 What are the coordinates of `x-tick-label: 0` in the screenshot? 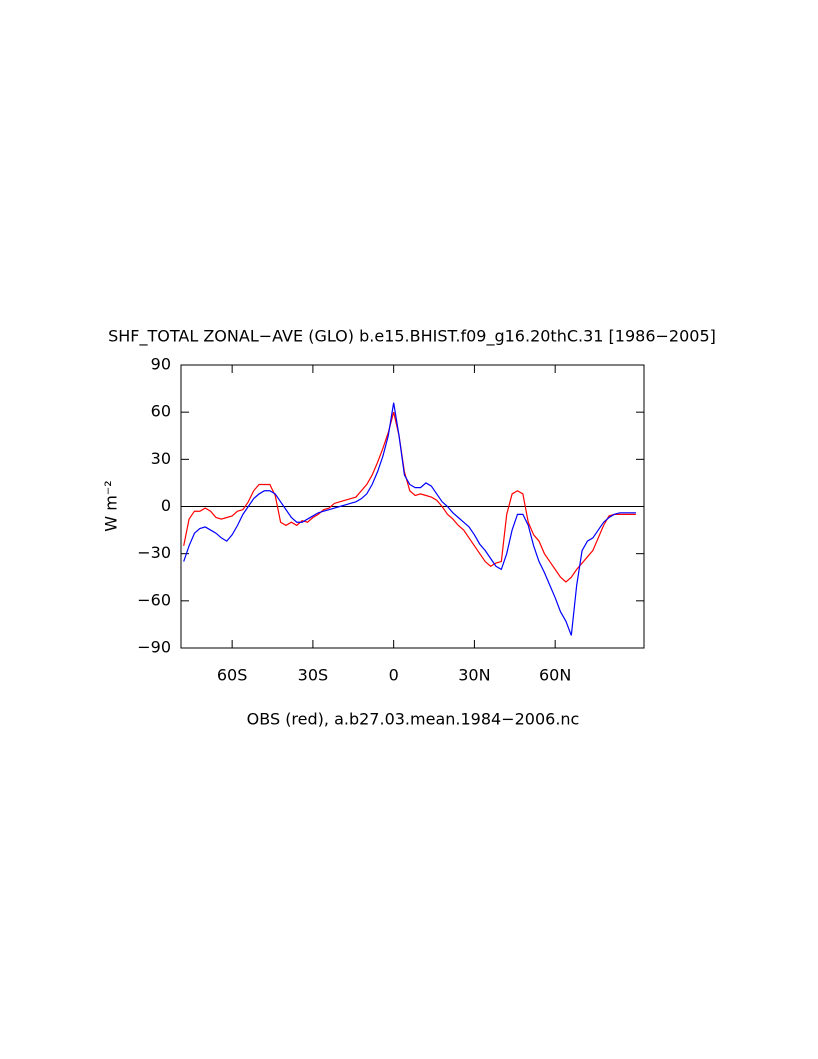 It's located at (394, 675).